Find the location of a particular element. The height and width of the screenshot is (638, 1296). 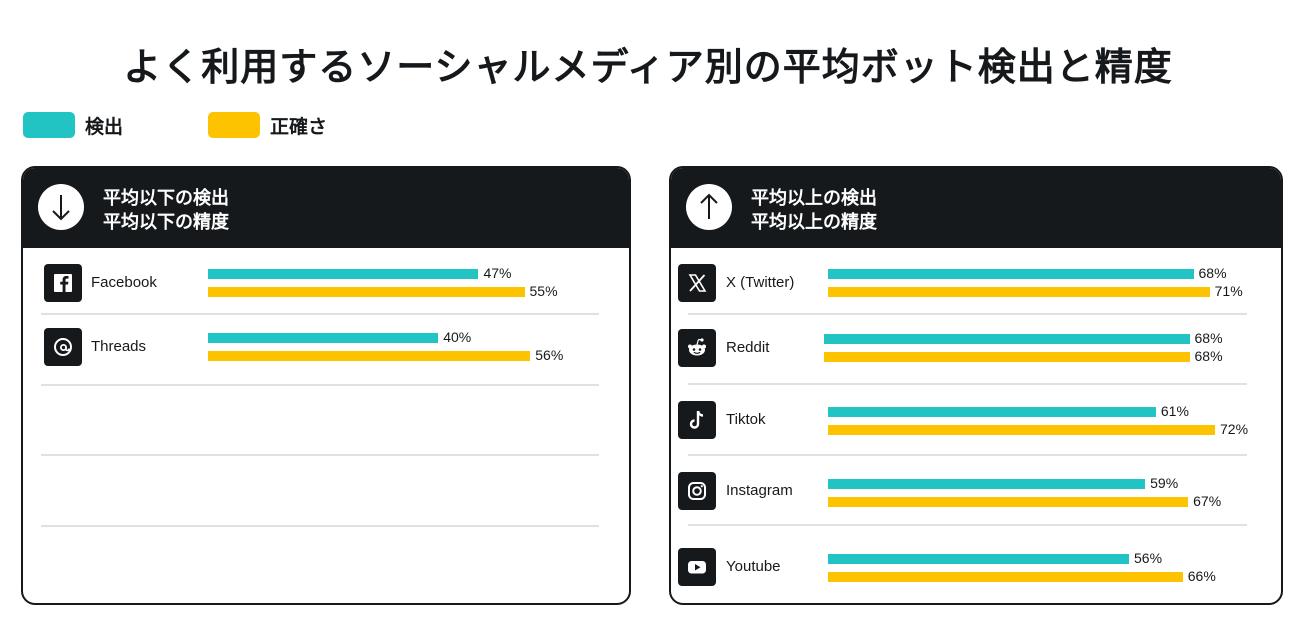

accuracy-value-label: 72% is located at coordinates (1234, 429).